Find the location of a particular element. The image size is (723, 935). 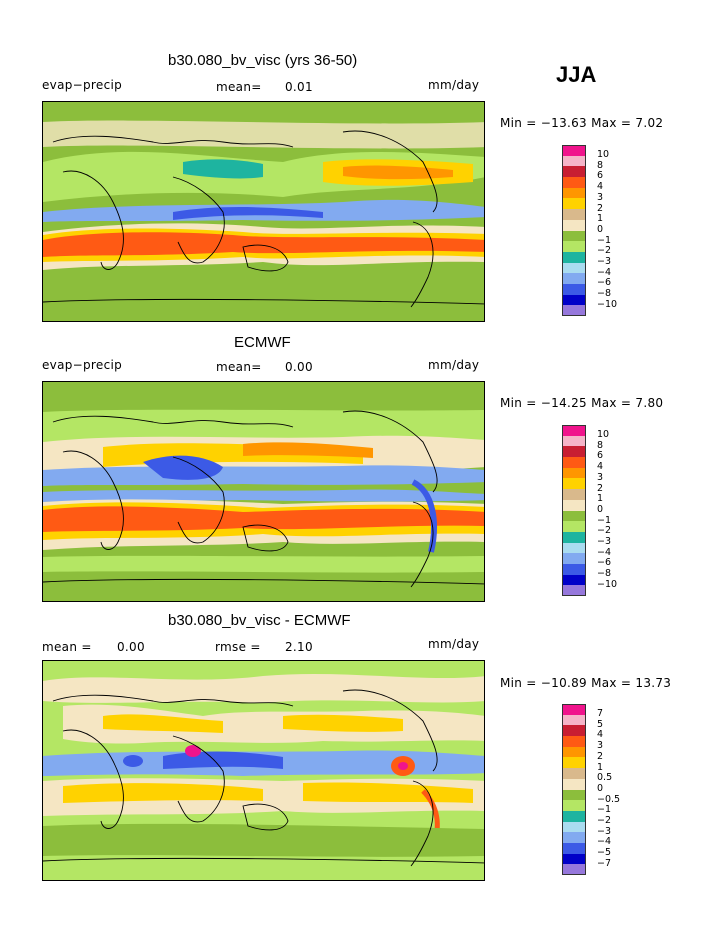

panel1-color-legend is located at coordinates (574, 230).